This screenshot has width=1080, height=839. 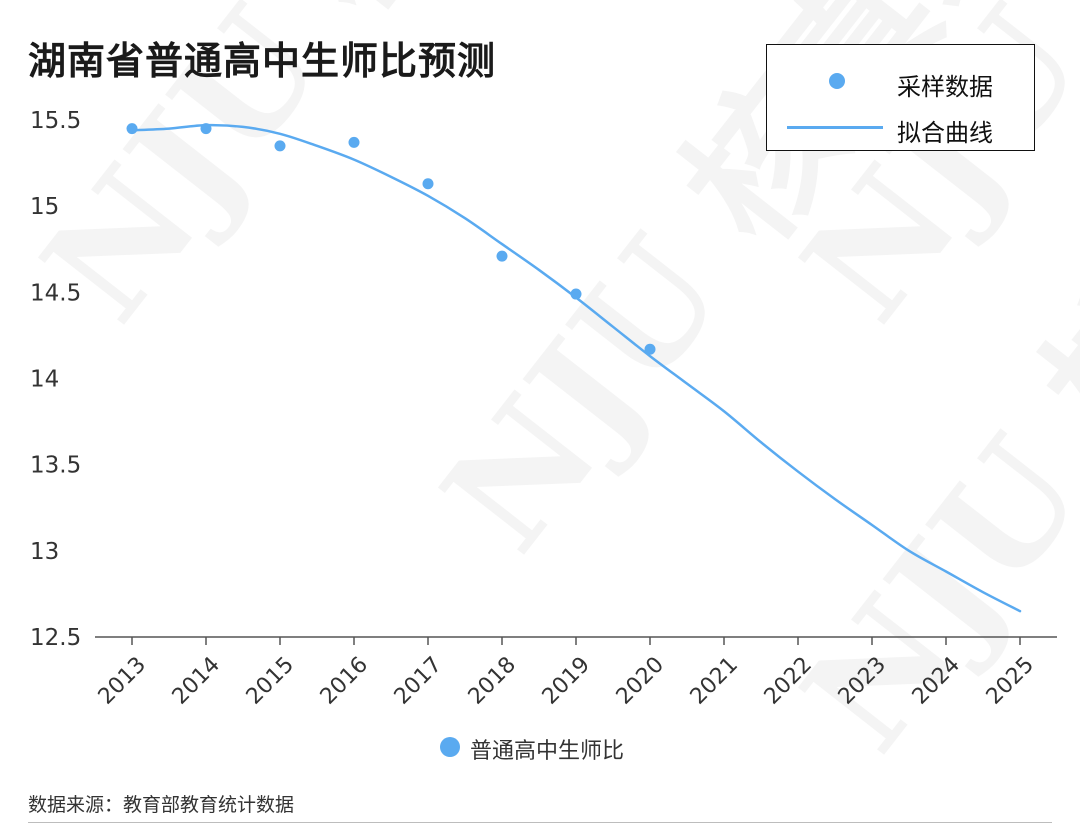 I want to click on series-dot-icon, so click(x=450, y=747).